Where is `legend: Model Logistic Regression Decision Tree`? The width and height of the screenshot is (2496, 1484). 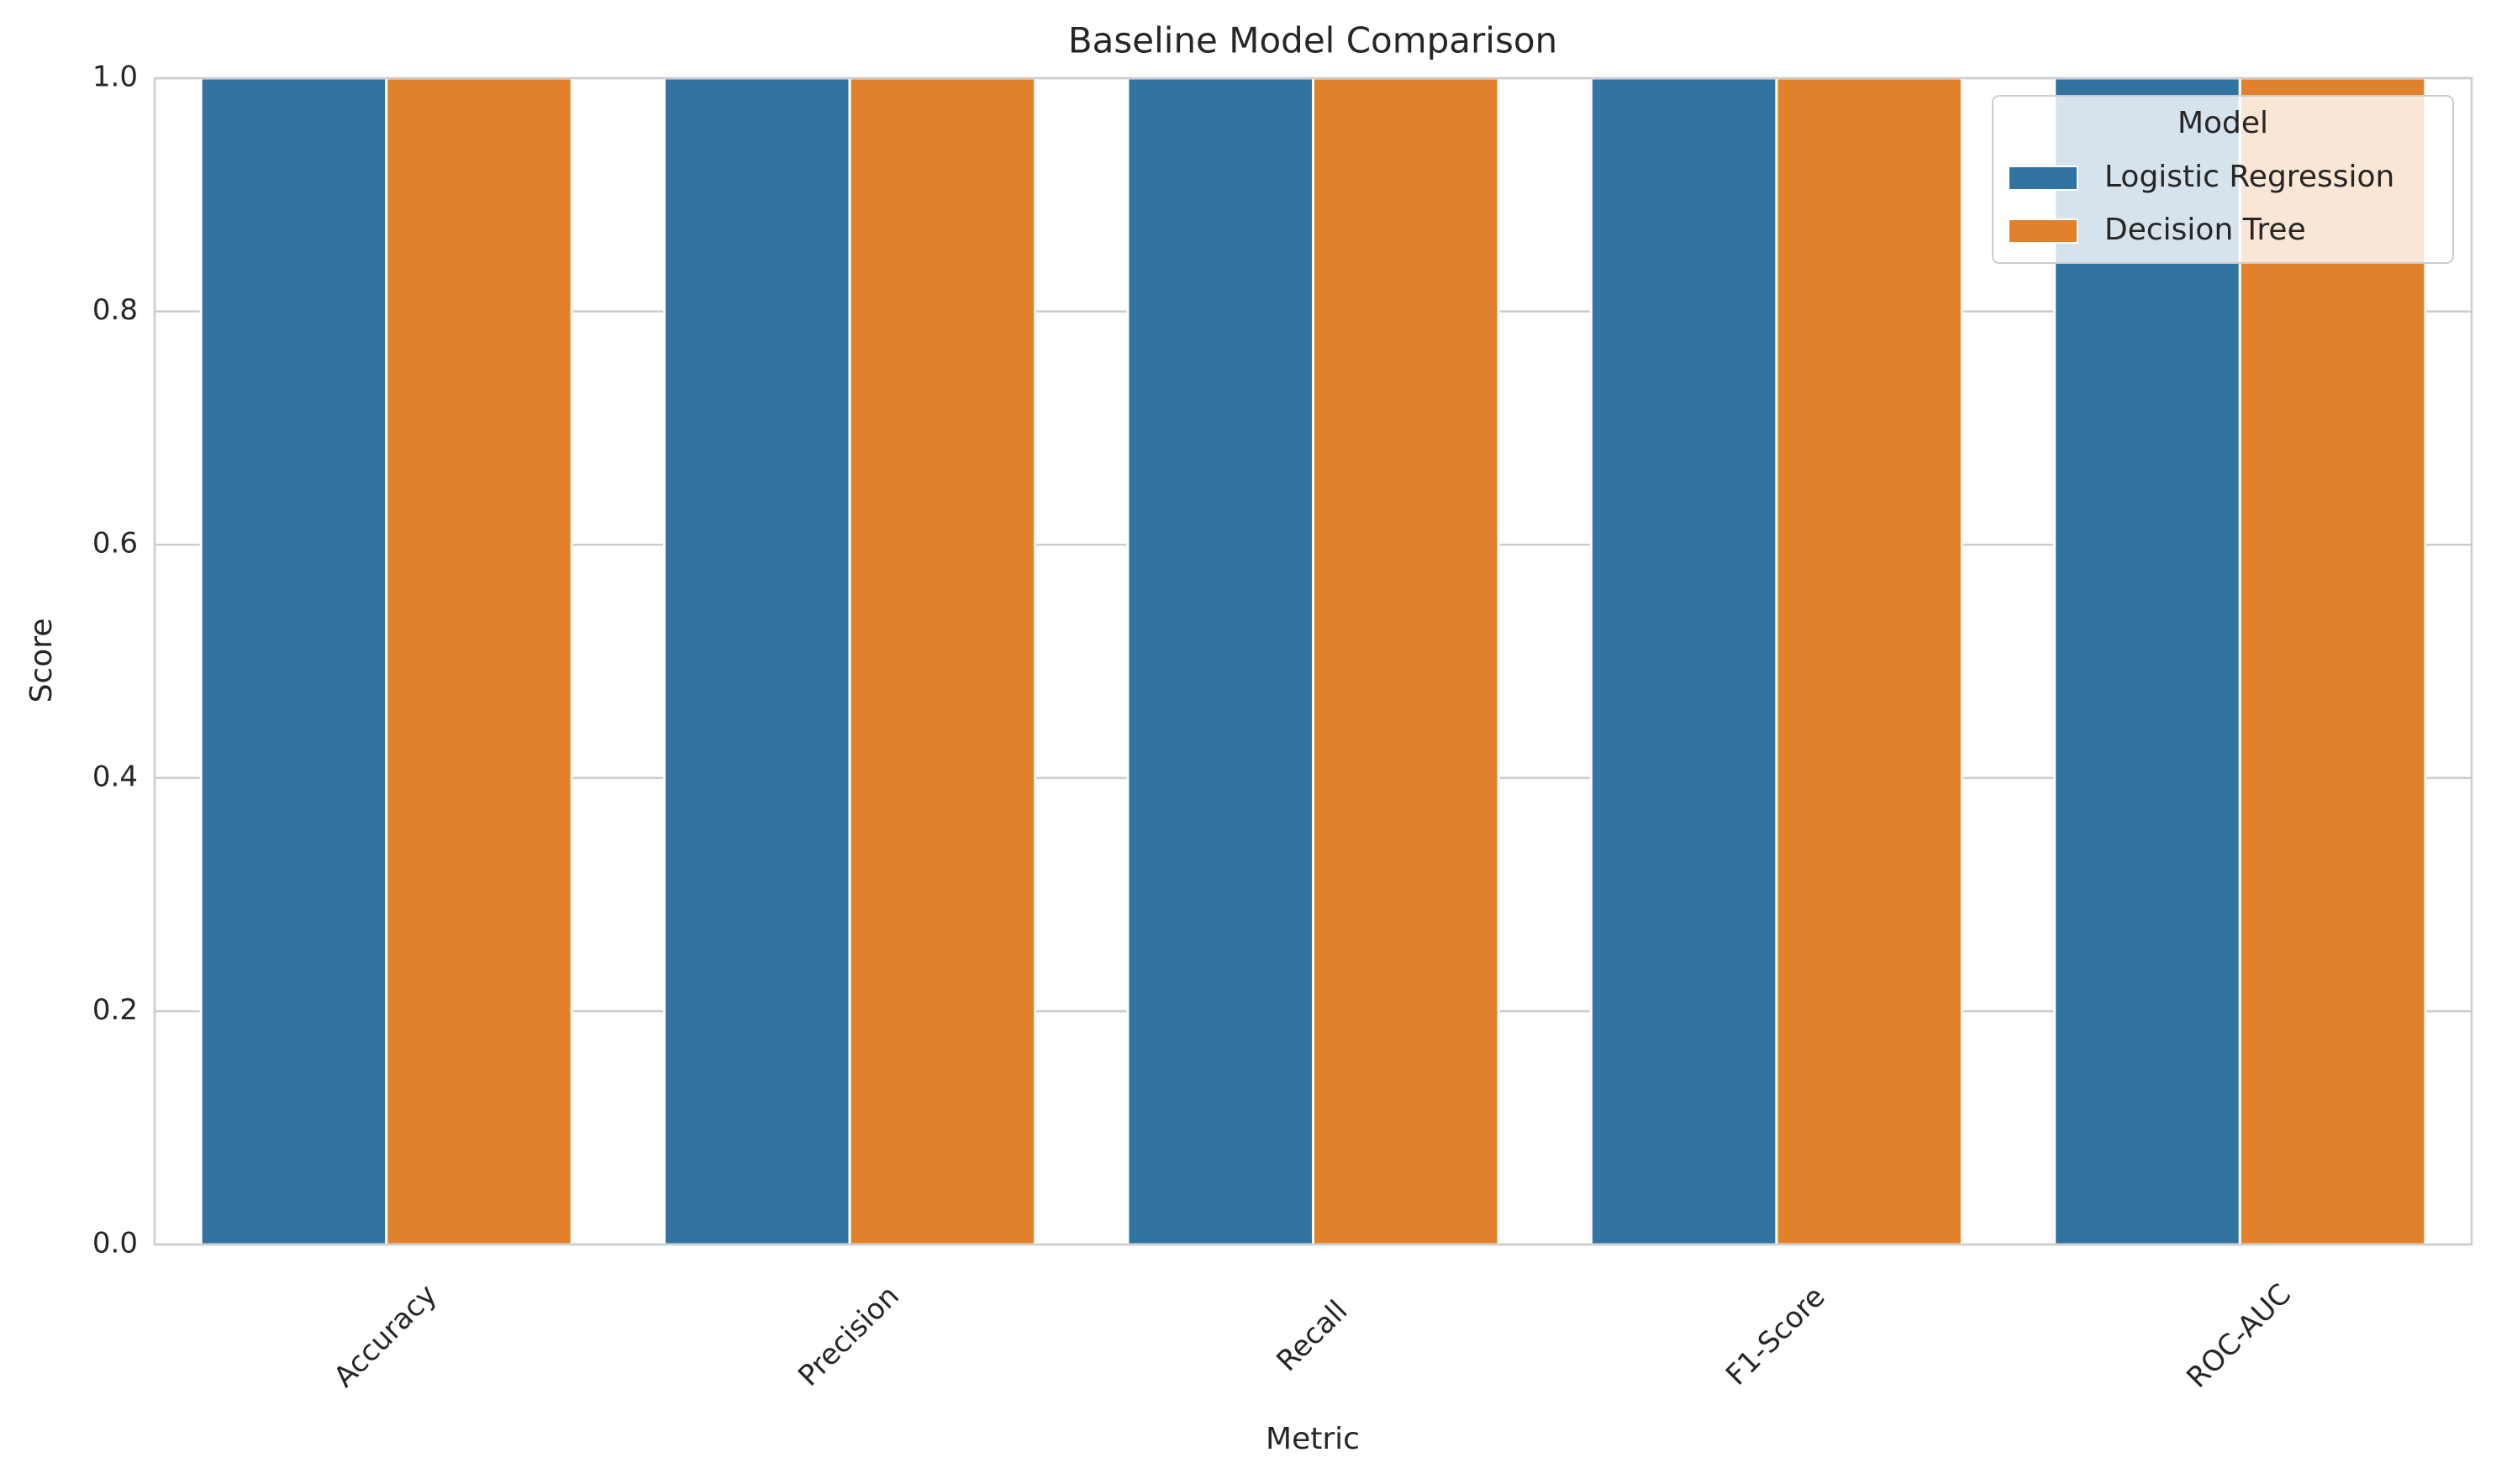
legend: Model Logistic Regression Decision Tree is located at coordinates (2223, 180).